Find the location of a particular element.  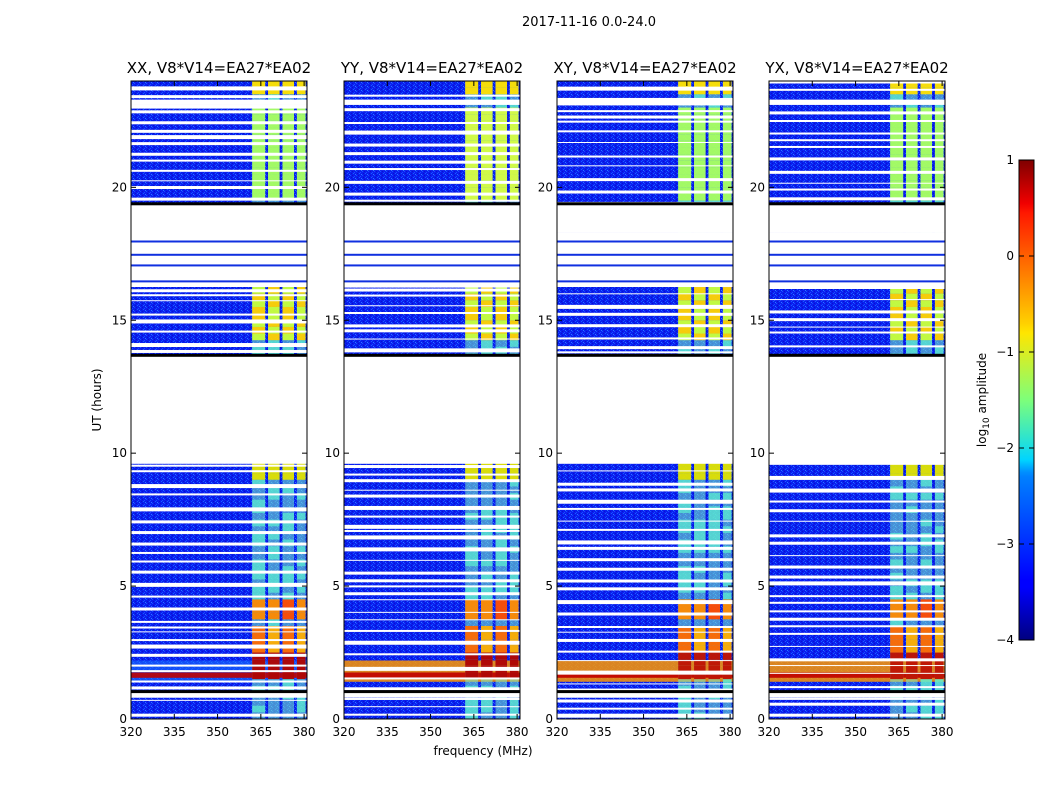

x-tick-label: 350 is located at coordinates (430, 732).